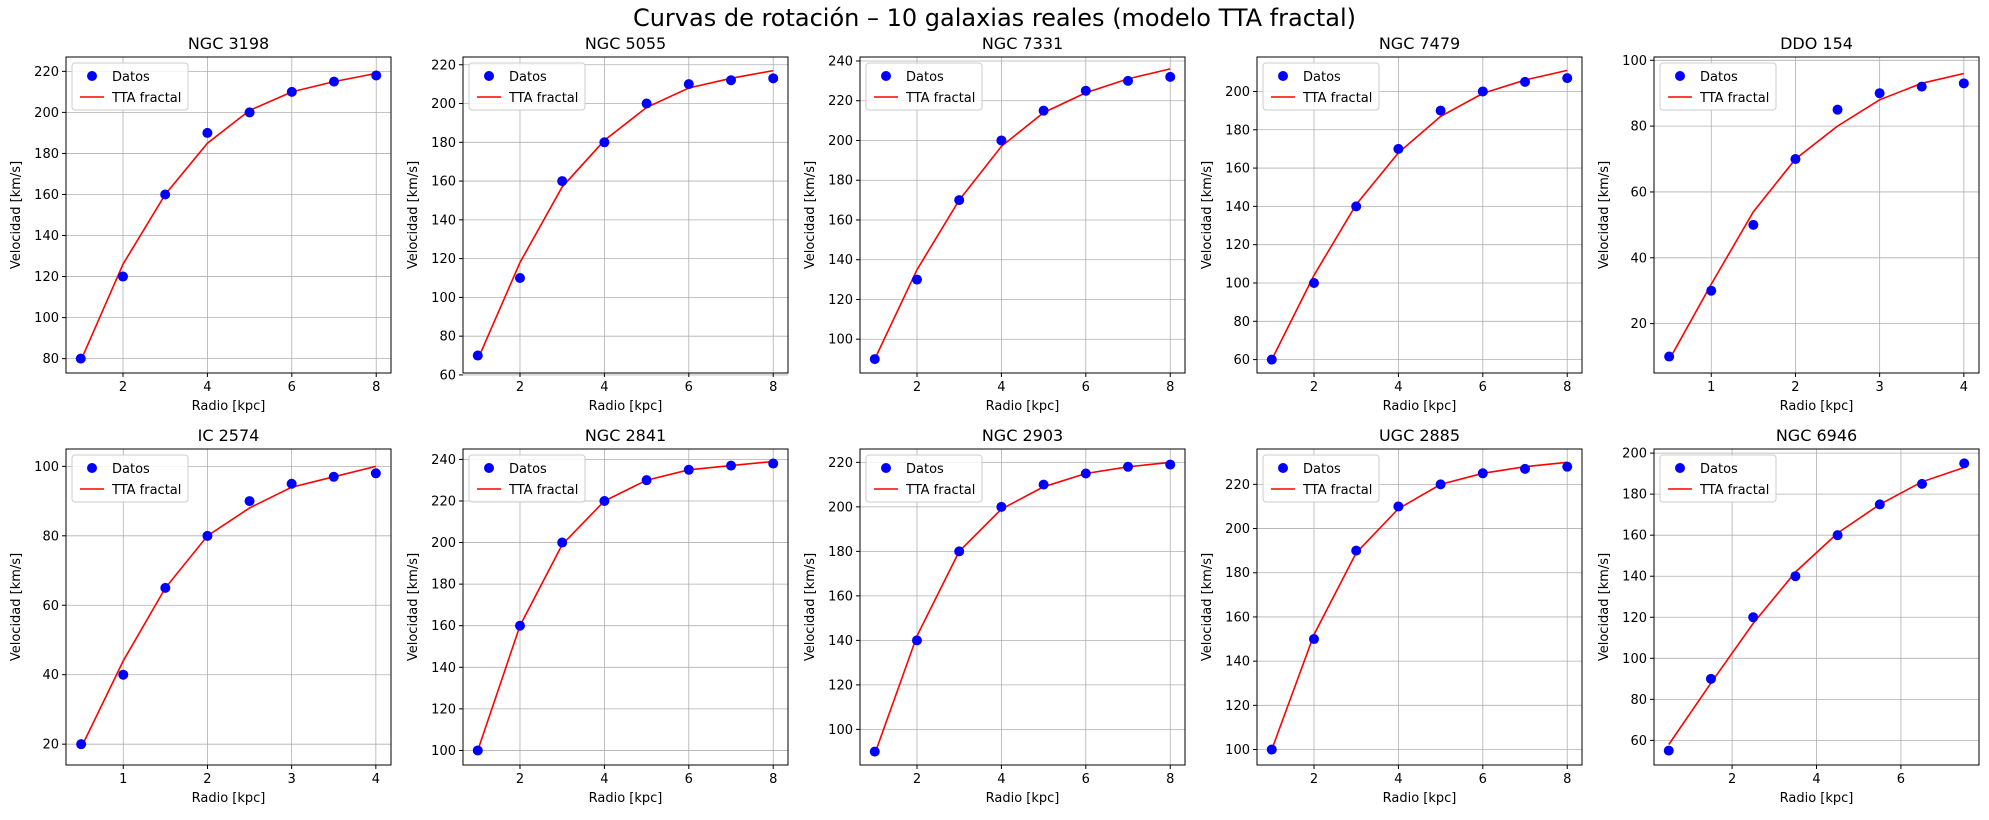  Describe the element at coordinates (50, 675) in the screenshot. I see `y-tick-label: 40` at that location.